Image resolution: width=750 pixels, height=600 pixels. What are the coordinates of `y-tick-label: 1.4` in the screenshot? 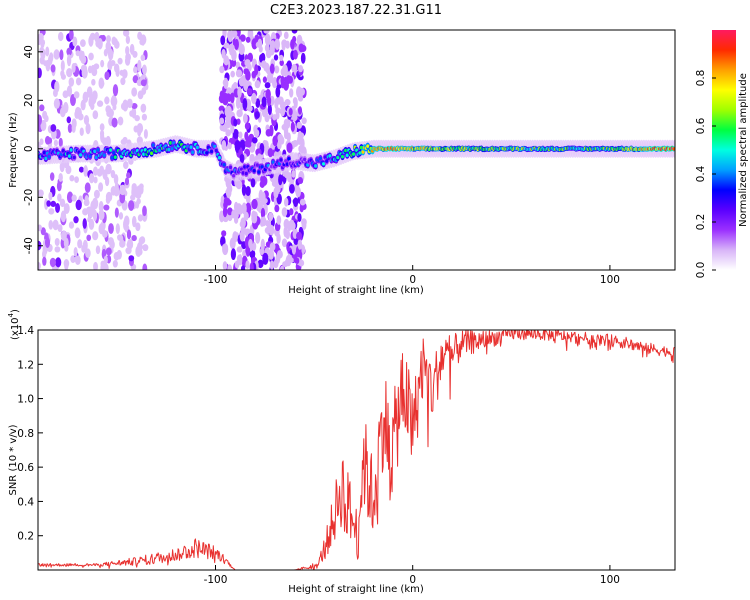 It's located at (25, 331).